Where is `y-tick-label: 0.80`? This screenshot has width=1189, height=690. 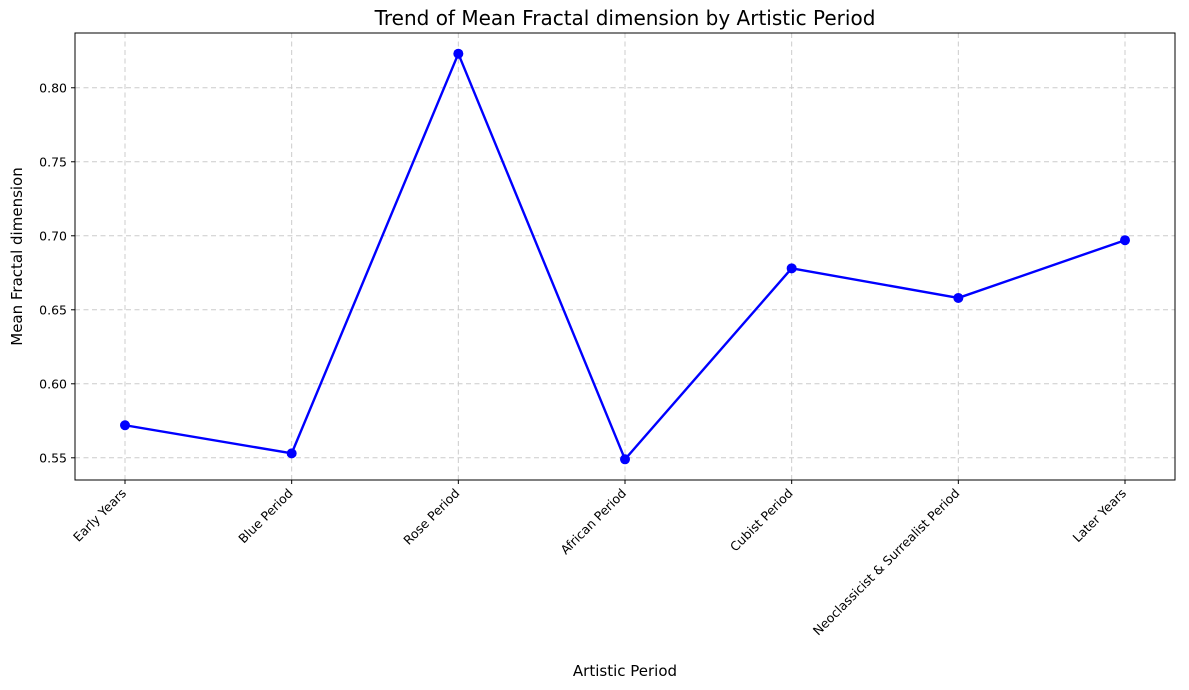
y-tick-label: 0.80 is located at coordinates (53, 87).